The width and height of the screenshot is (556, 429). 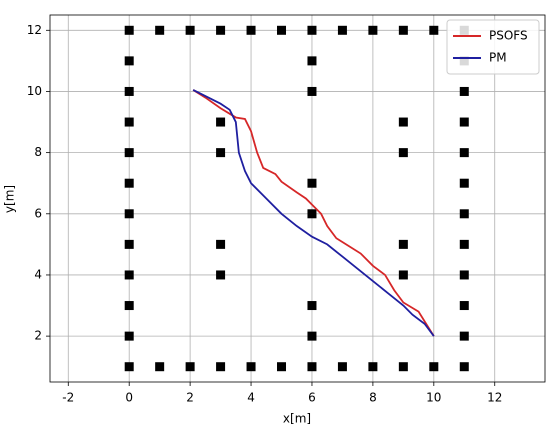 What do you see at coordinates (312, 398) in the screenshot?
I see `x-tick-label: 6` at bounding box center [312, 398].